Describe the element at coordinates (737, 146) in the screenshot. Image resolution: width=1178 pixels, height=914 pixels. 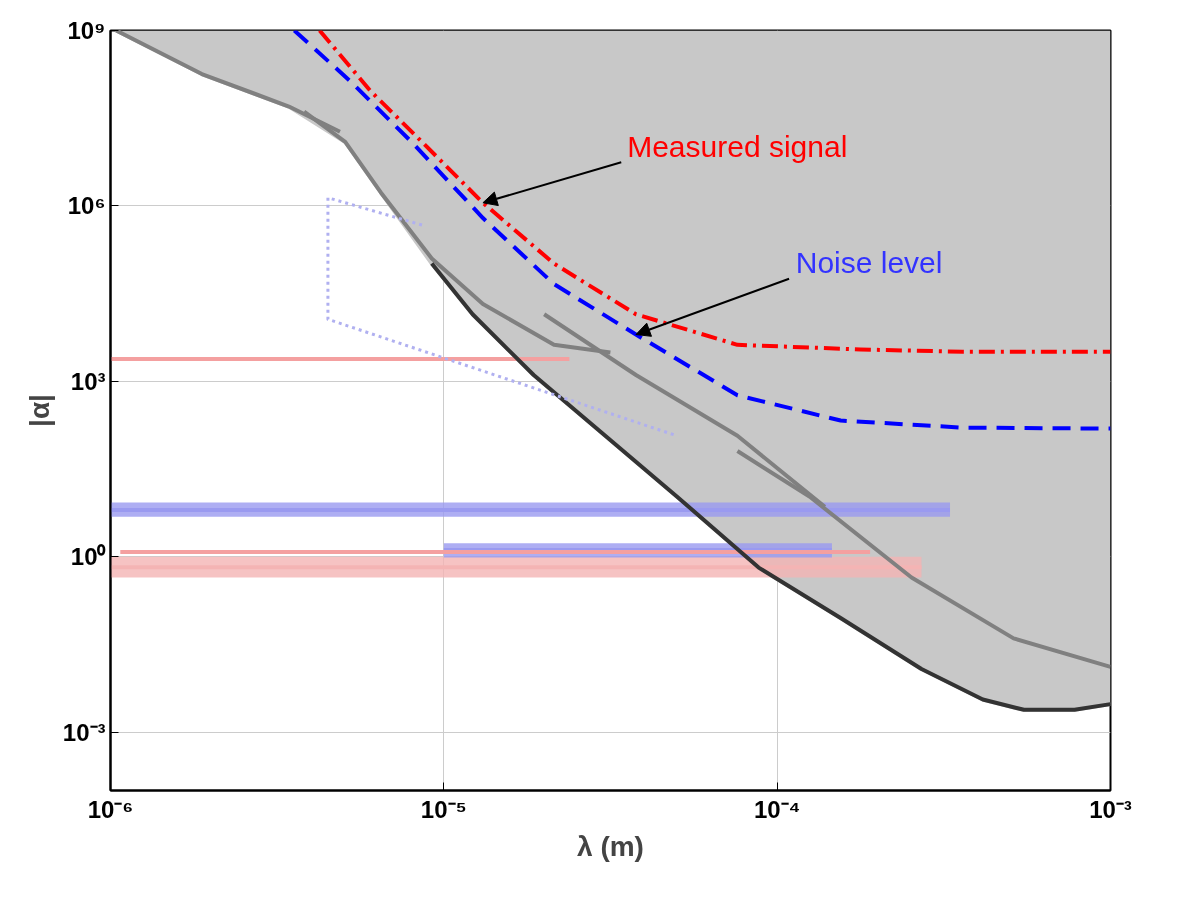
I see `annotation: Measured signal` at that location.